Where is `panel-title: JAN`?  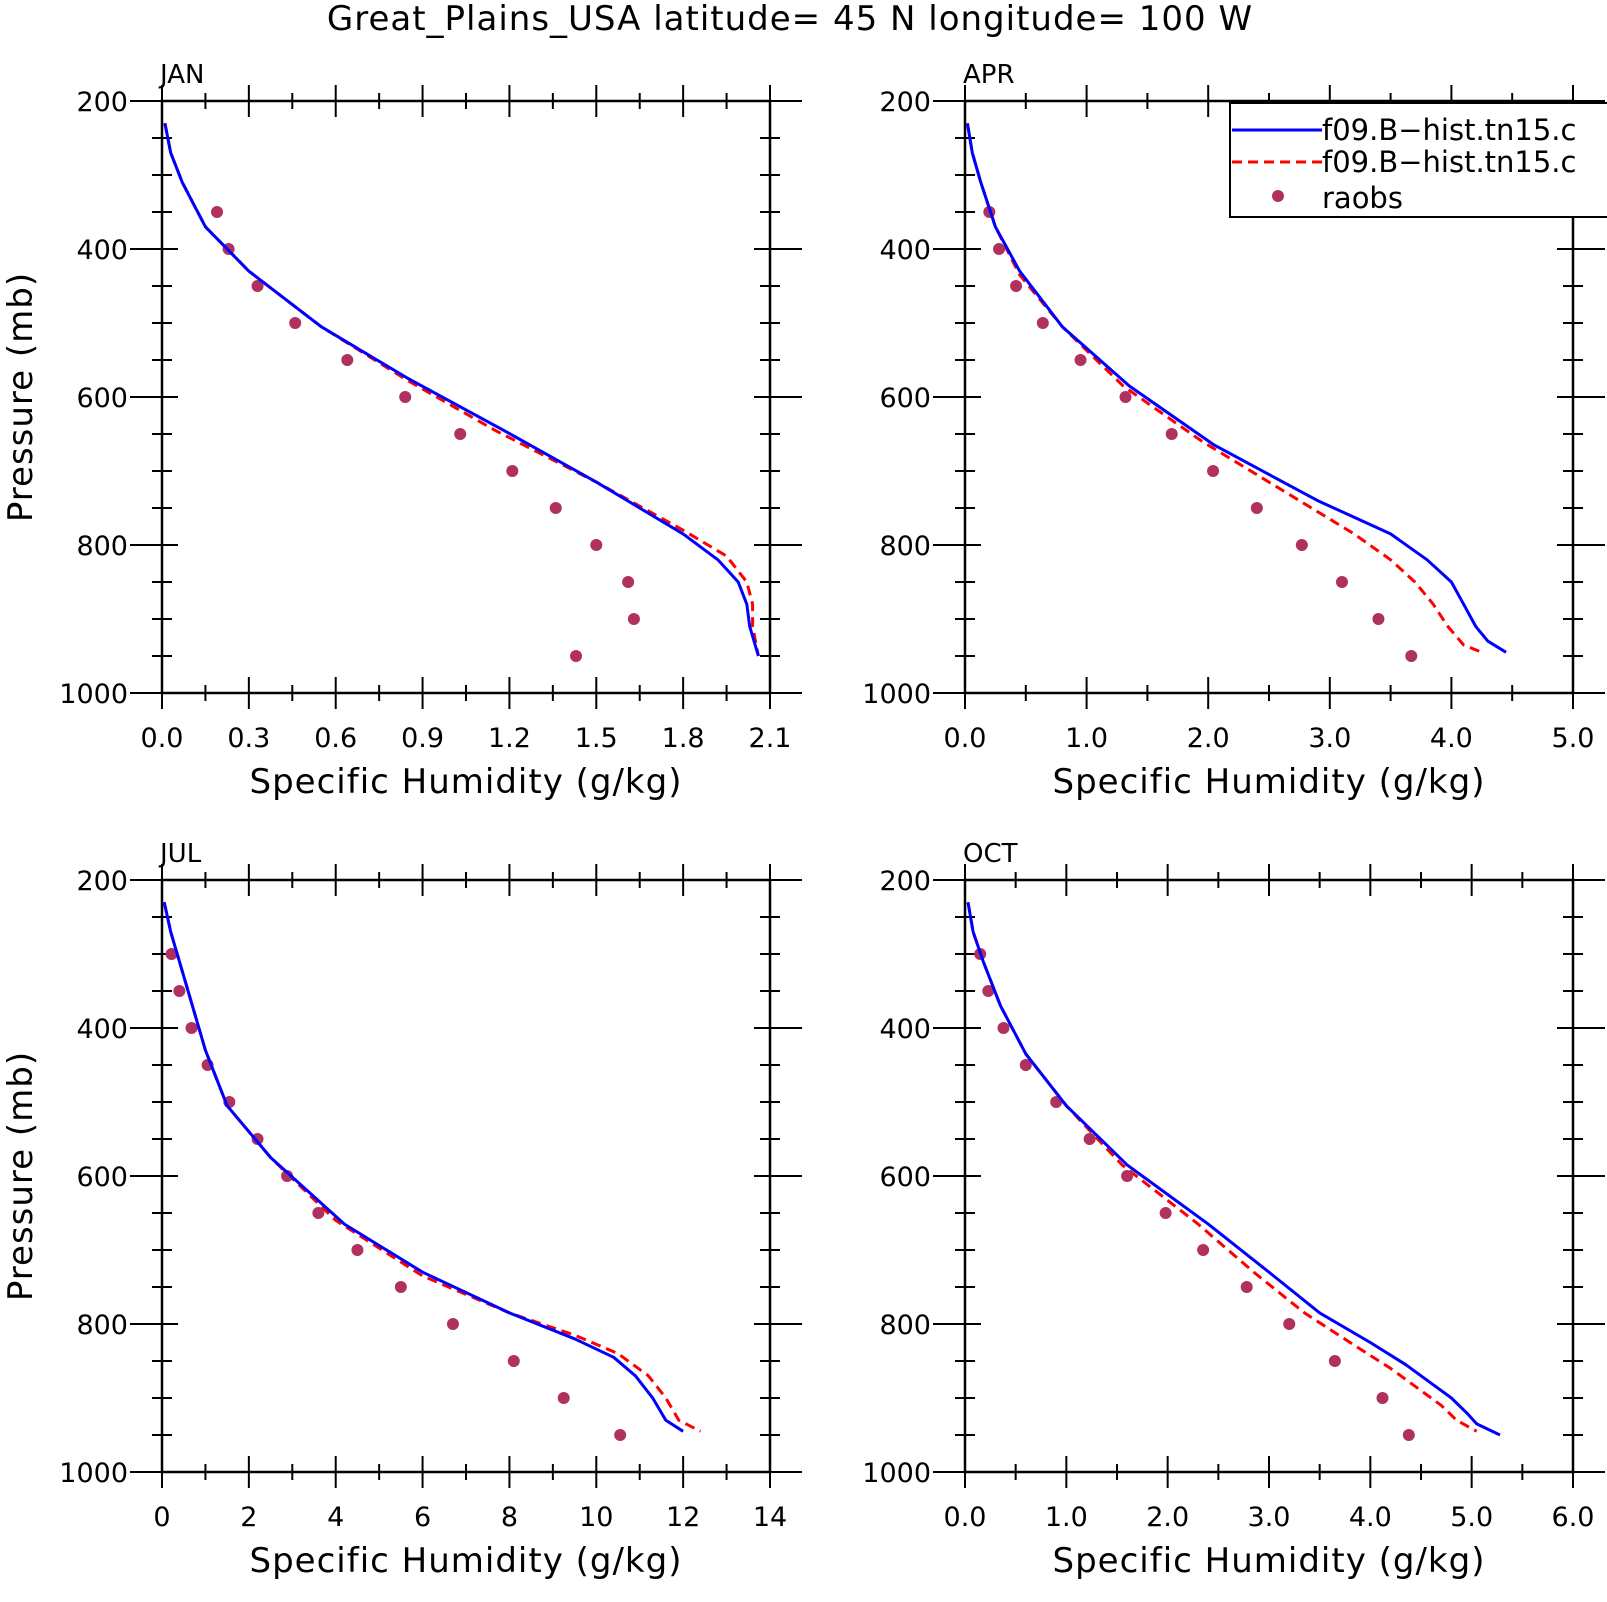
panel-title: JAN is located at coordinates (181, 75).